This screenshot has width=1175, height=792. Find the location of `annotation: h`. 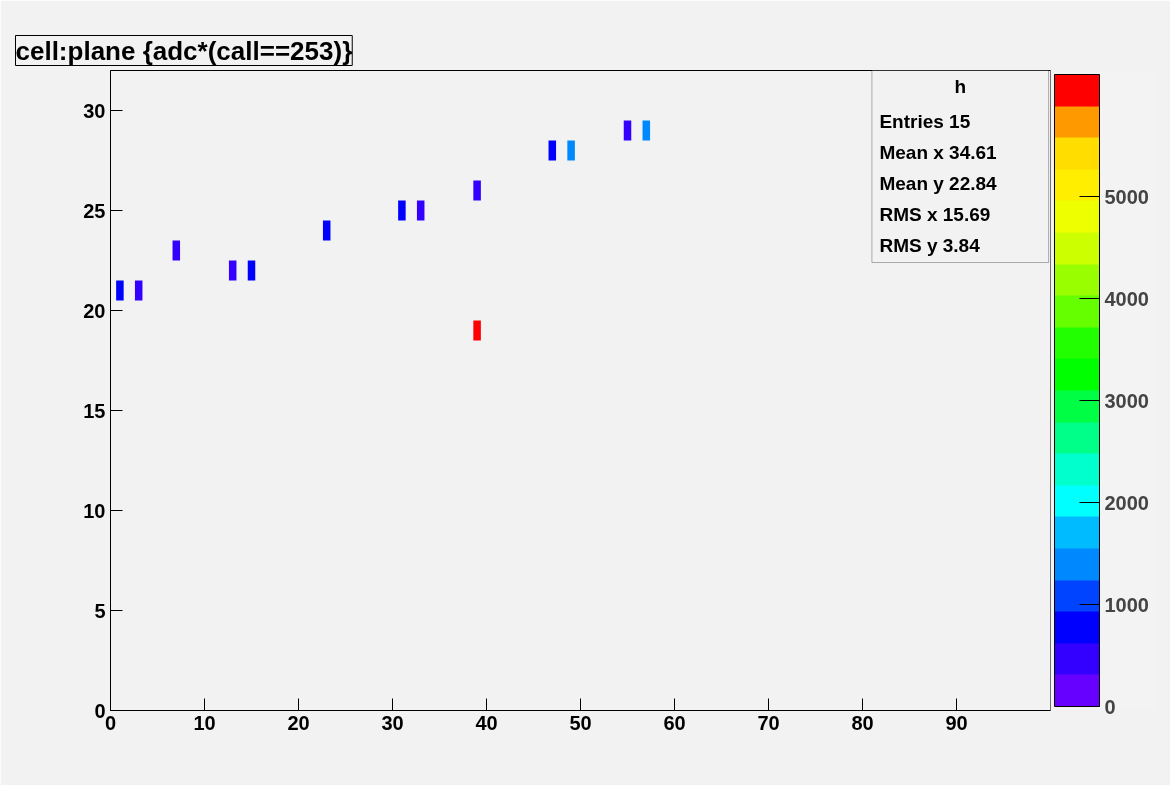

annotation: h is located at coordinates (960, 86).